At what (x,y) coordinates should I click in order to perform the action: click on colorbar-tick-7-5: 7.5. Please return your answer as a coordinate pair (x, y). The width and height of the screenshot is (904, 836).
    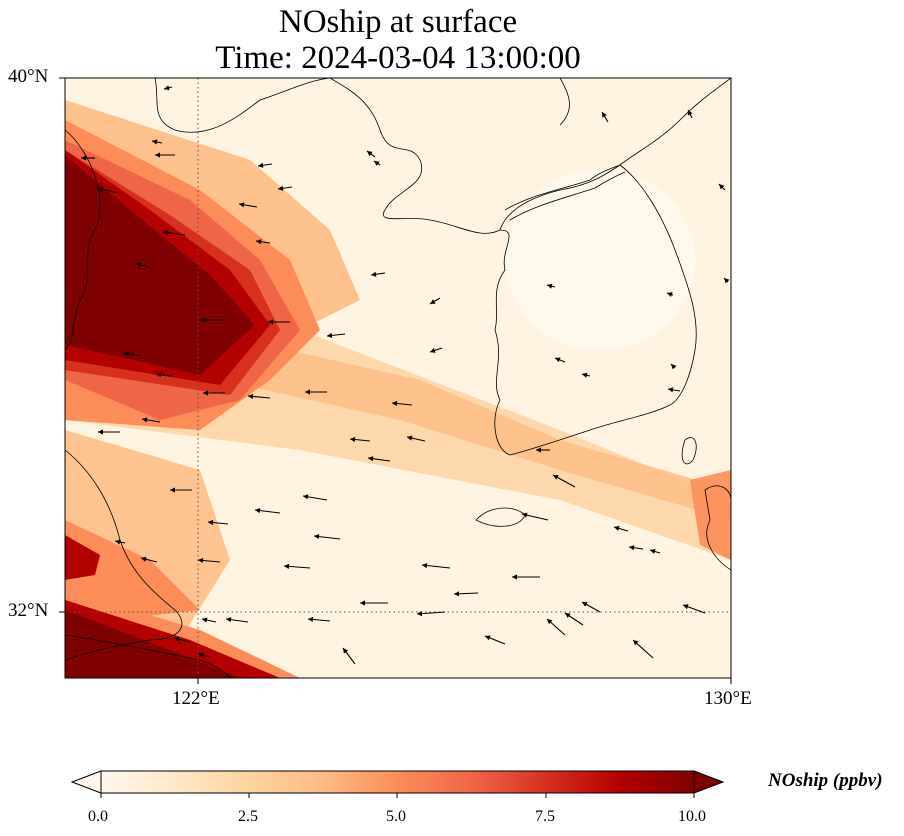
    Looking at the image, I should click on (545, 816).